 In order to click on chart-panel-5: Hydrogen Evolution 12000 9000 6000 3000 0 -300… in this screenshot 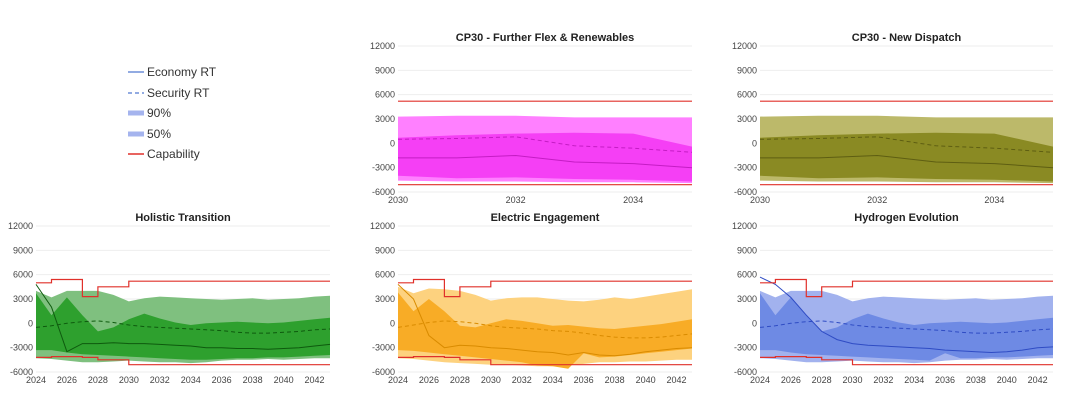, I will do `click(893, 298)`.